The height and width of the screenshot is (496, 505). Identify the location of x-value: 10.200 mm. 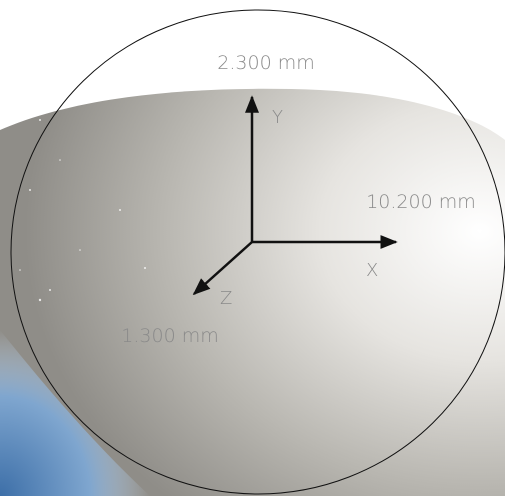
(421, 202).